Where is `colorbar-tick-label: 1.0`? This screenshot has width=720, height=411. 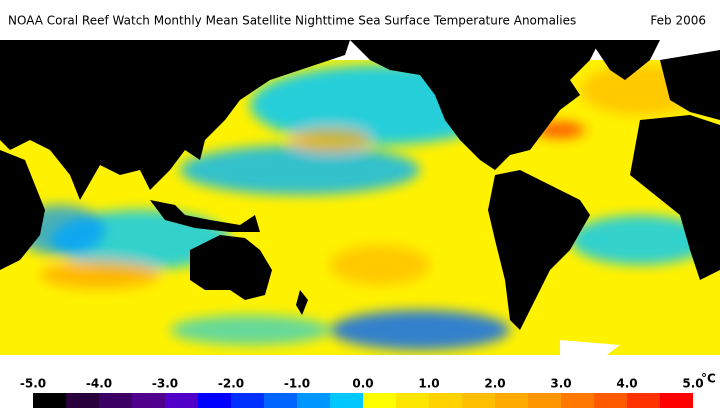
colorbar-tick-label: 1.0 is located at coordinates (428, 384).